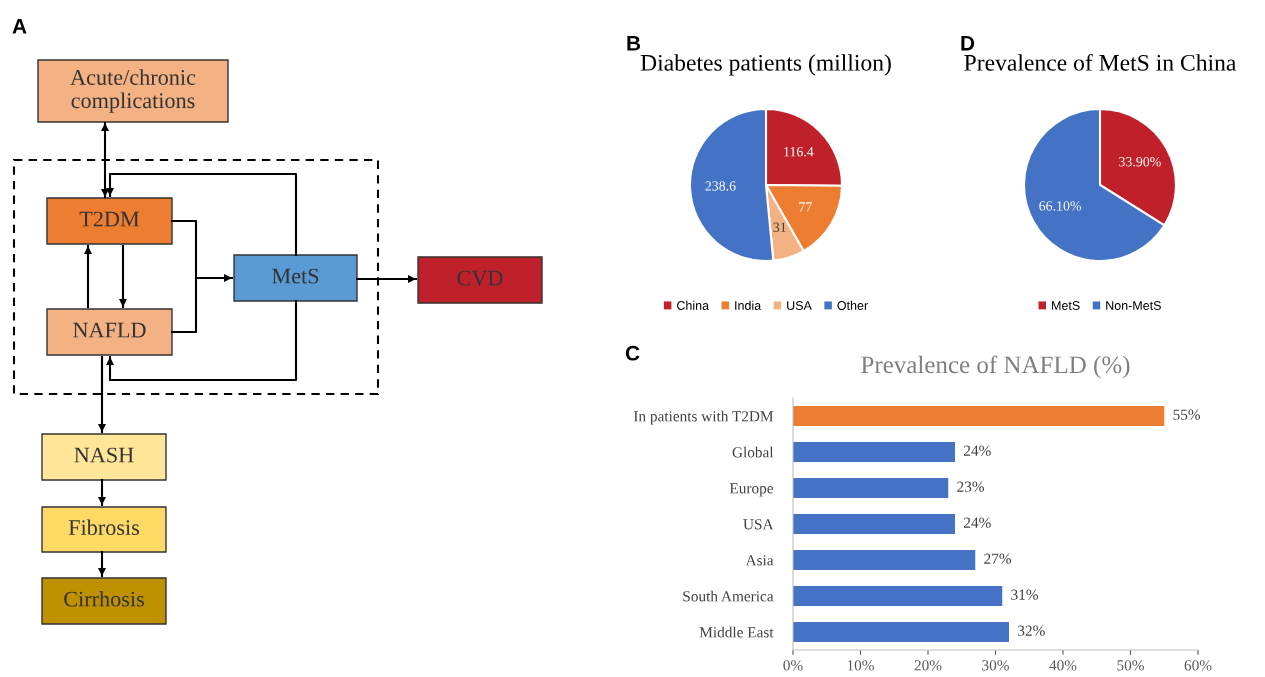  I want to click on category-label: CVD, so click(480, 278).